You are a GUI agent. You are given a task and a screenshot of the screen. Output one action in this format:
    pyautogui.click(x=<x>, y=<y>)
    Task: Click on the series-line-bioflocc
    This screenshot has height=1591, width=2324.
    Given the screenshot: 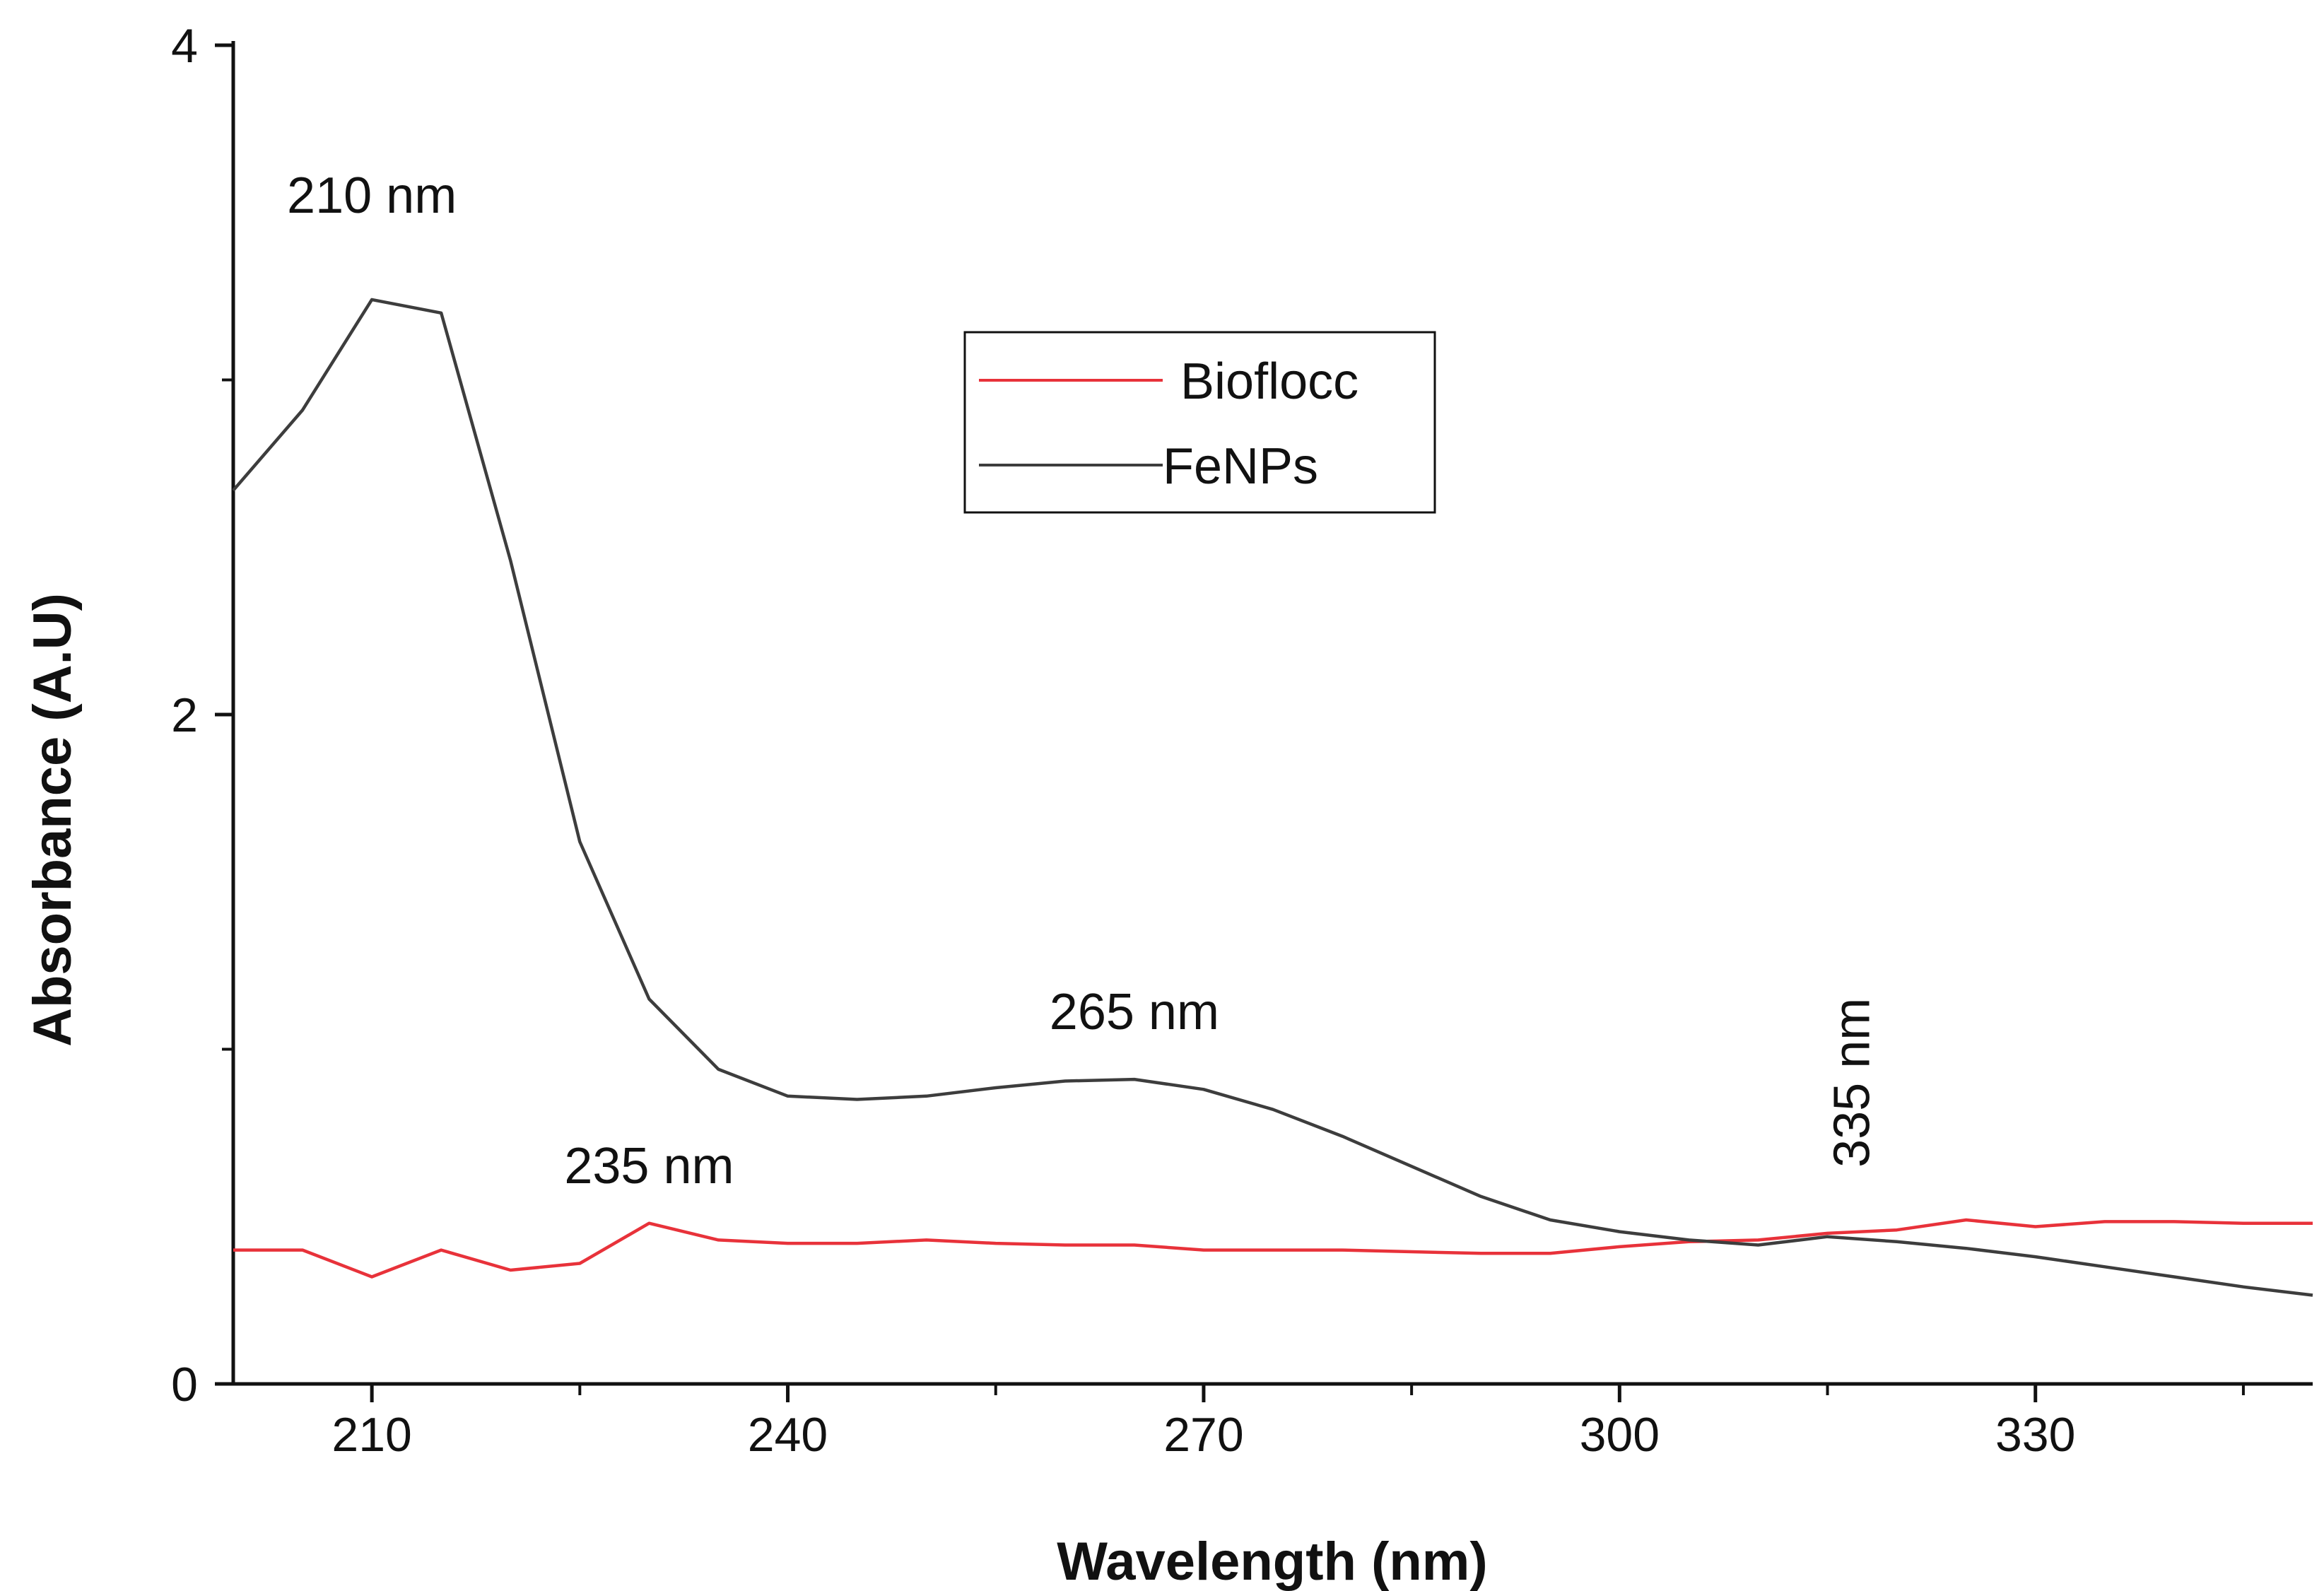 What is the action you would take?
    pyautogui.click(x=1273, y=1248)
    